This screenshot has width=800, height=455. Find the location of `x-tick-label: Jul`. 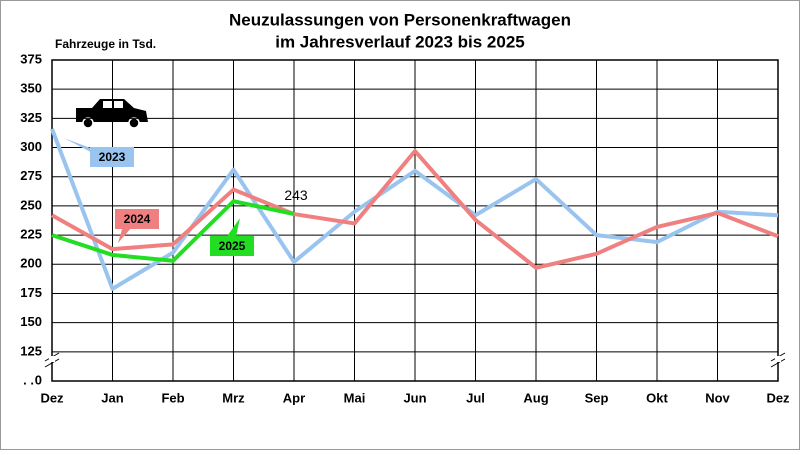

x-tick-label: Jul is located at coordinates (475, 397).